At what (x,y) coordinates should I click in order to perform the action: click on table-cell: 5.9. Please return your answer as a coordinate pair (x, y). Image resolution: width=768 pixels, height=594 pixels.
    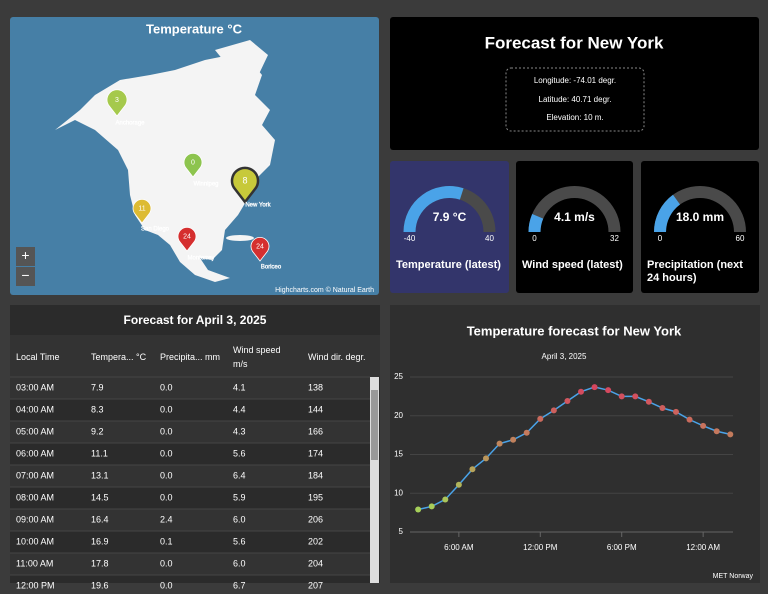
    Looking at the image, I should click on (239, 497).